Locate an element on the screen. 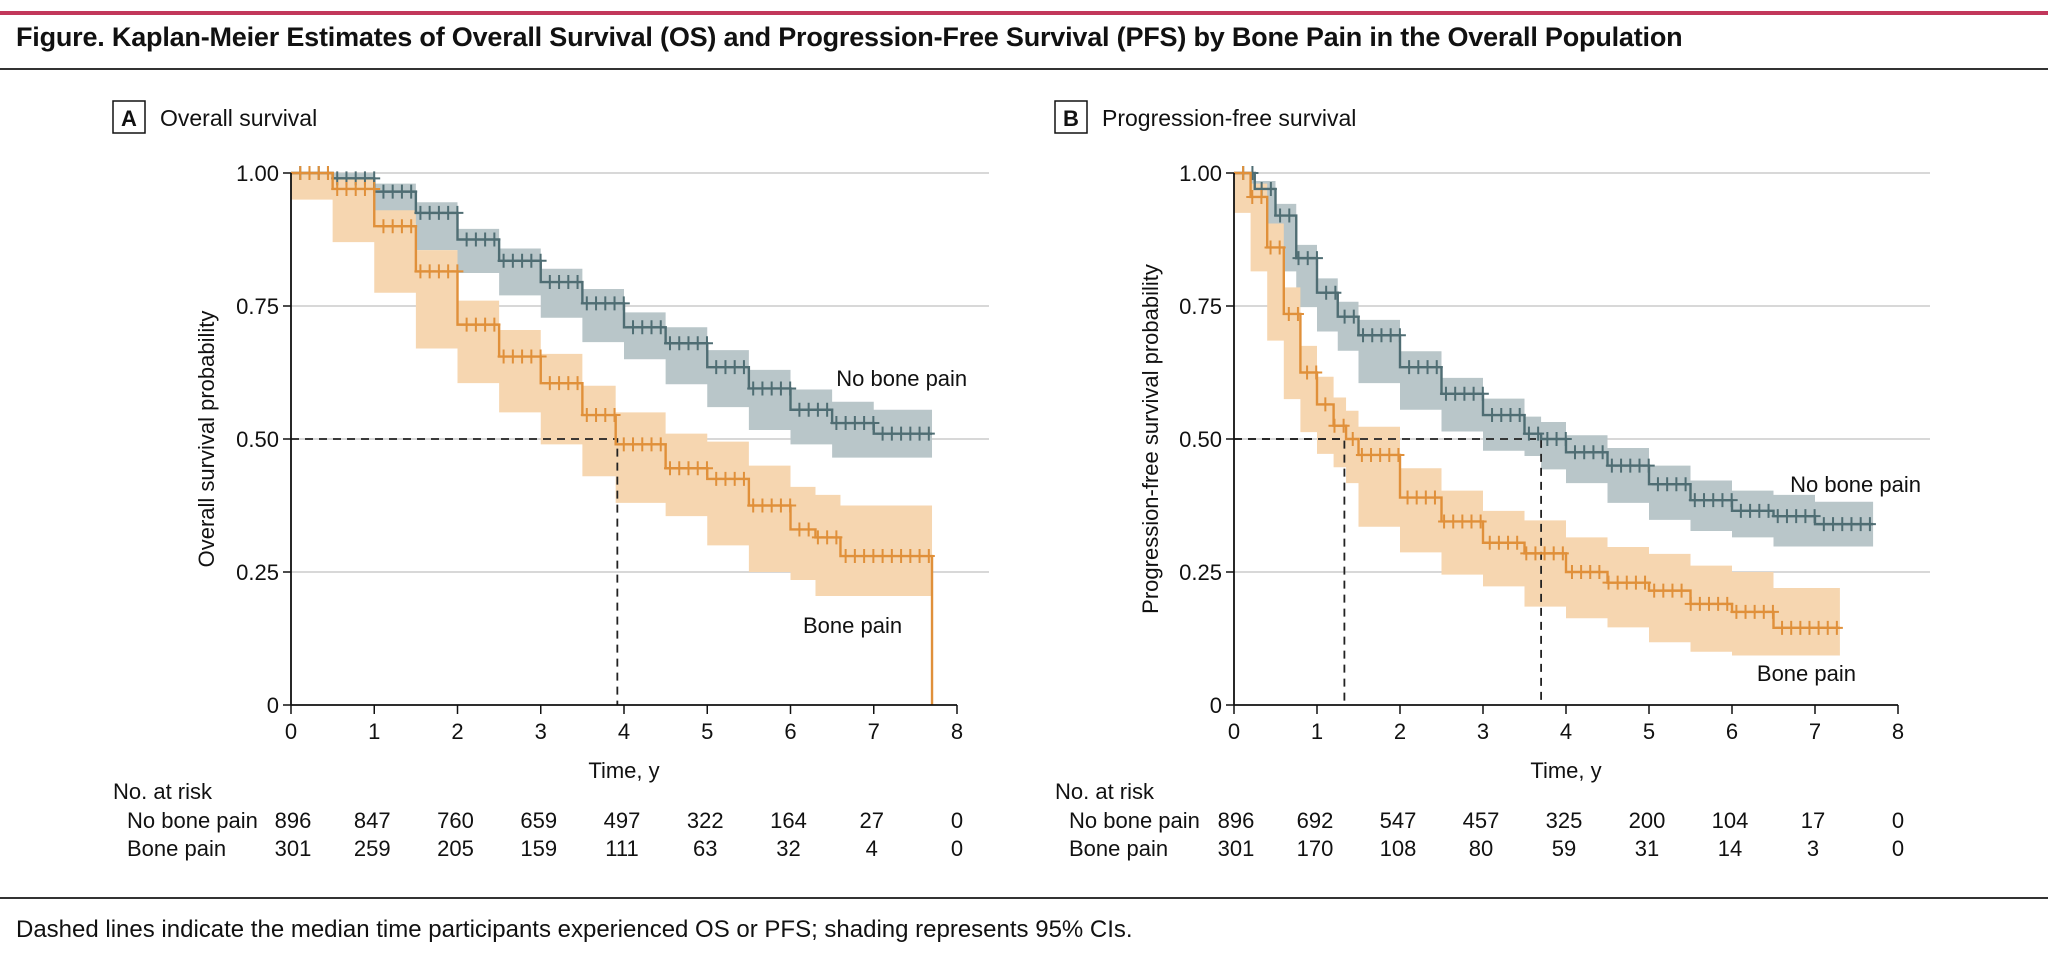  x-tick-label: 0 is located at coordinates (291, 731).